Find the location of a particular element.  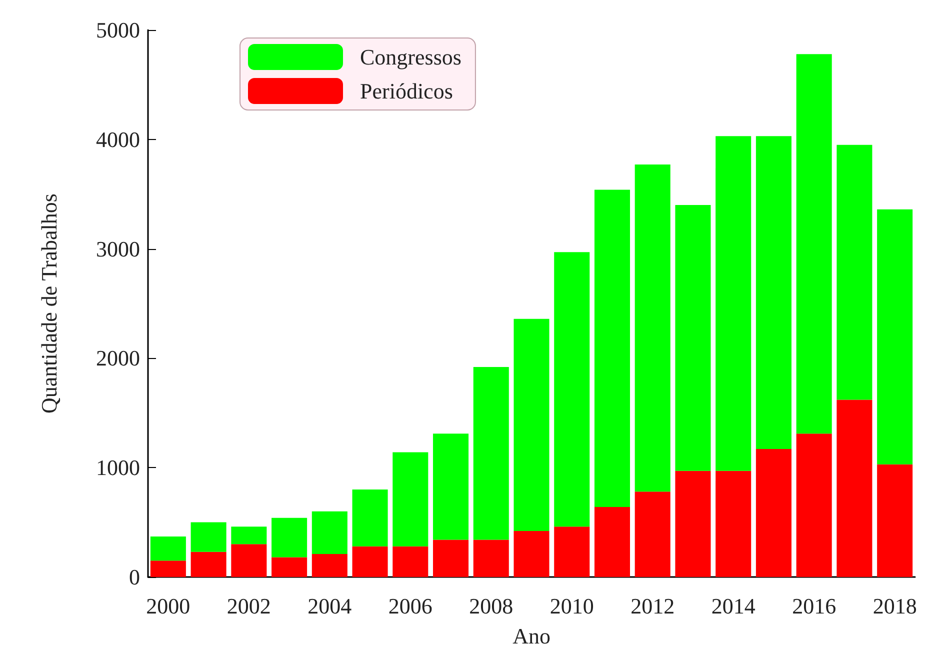

x-tick-label: 2004 is located at coordinates (330, 606).